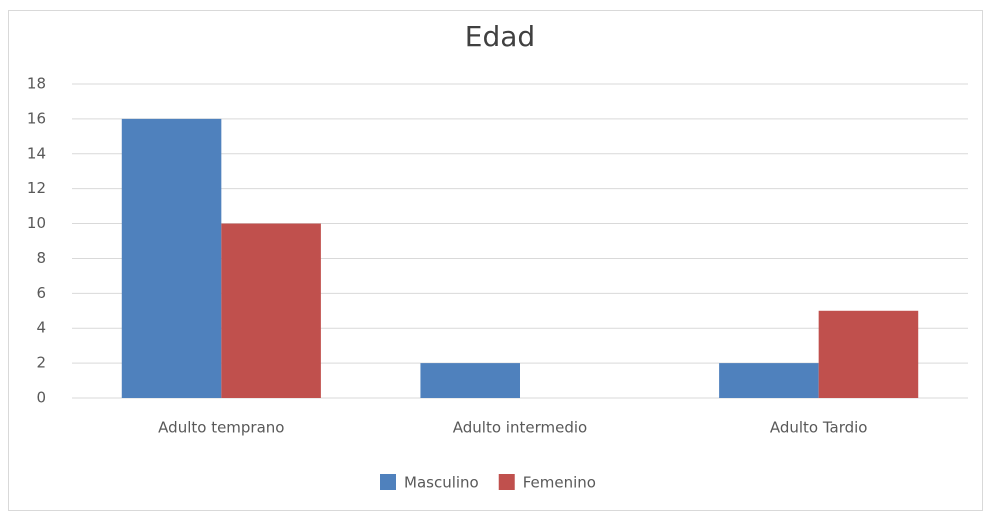 The width and height of the screenshot is (984, 513). What do you see at coordinates (41, 258) in the screenshot?
I see `y-tick-label: 8` at bounding box center [41, 258].